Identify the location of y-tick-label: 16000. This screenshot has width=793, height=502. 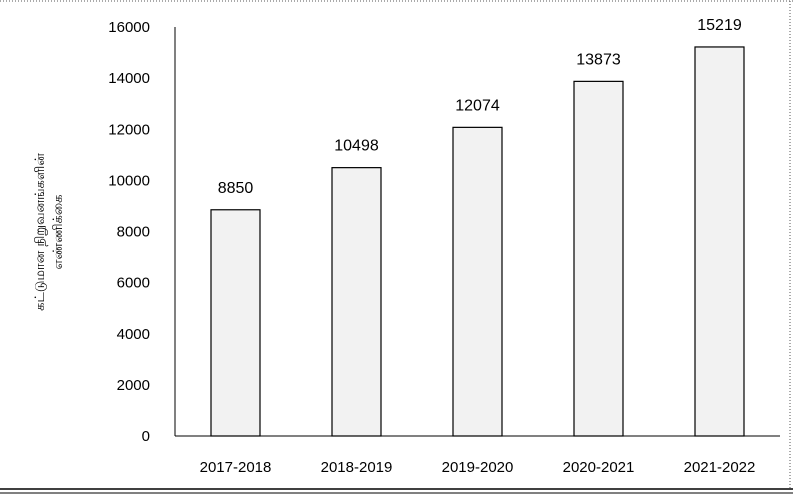
(129, 27).